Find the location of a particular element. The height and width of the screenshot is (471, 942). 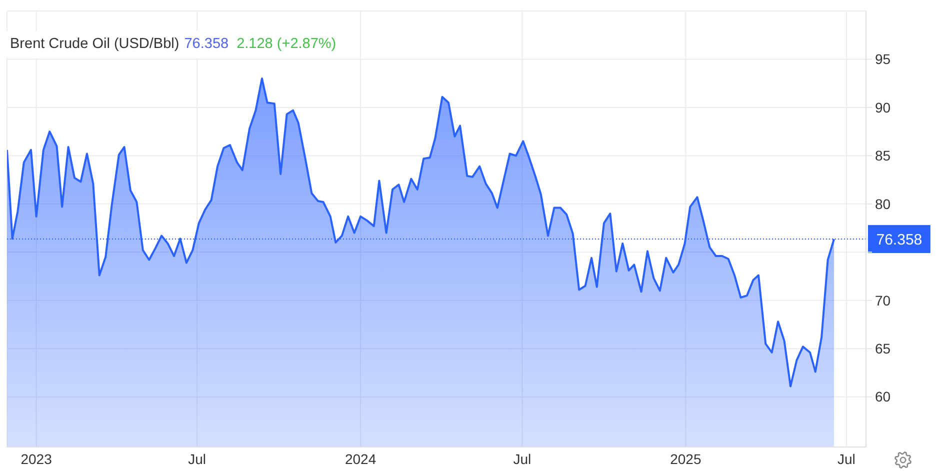

annotation: 2.128 (+2.87%) is located at coordinates (286, 44).